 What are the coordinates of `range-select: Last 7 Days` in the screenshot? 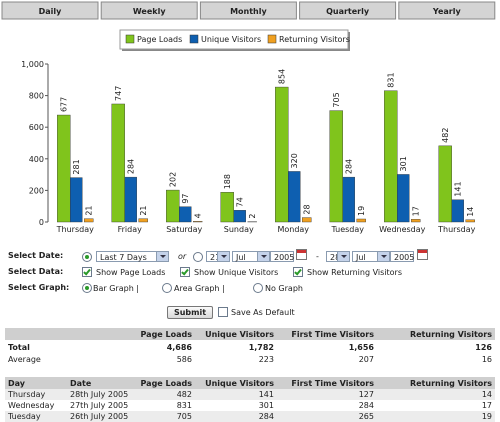 It's located at (132, 256).